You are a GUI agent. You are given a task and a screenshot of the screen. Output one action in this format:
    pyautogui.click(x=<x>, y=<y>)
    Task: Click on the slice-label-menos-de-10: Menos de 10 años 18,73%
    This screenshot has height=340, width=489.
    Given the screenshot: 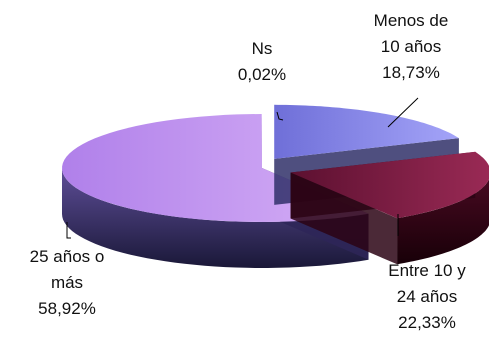 What is the action you would take?
    pyautogui.click(x=411, y=47)
    